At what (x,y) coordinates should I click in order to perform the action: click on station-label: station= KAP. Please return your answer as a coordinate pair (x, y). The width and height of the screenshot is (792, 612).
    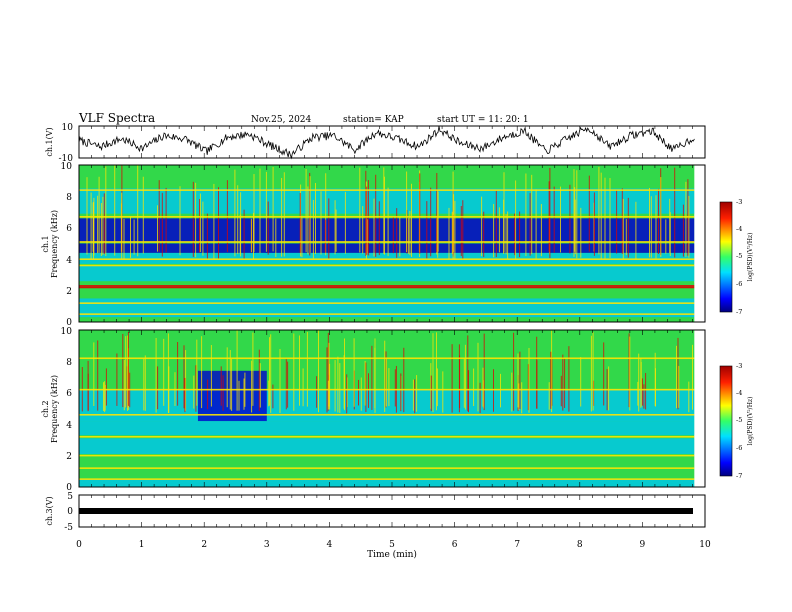
    Looking at the image, I should click on (373, 120).